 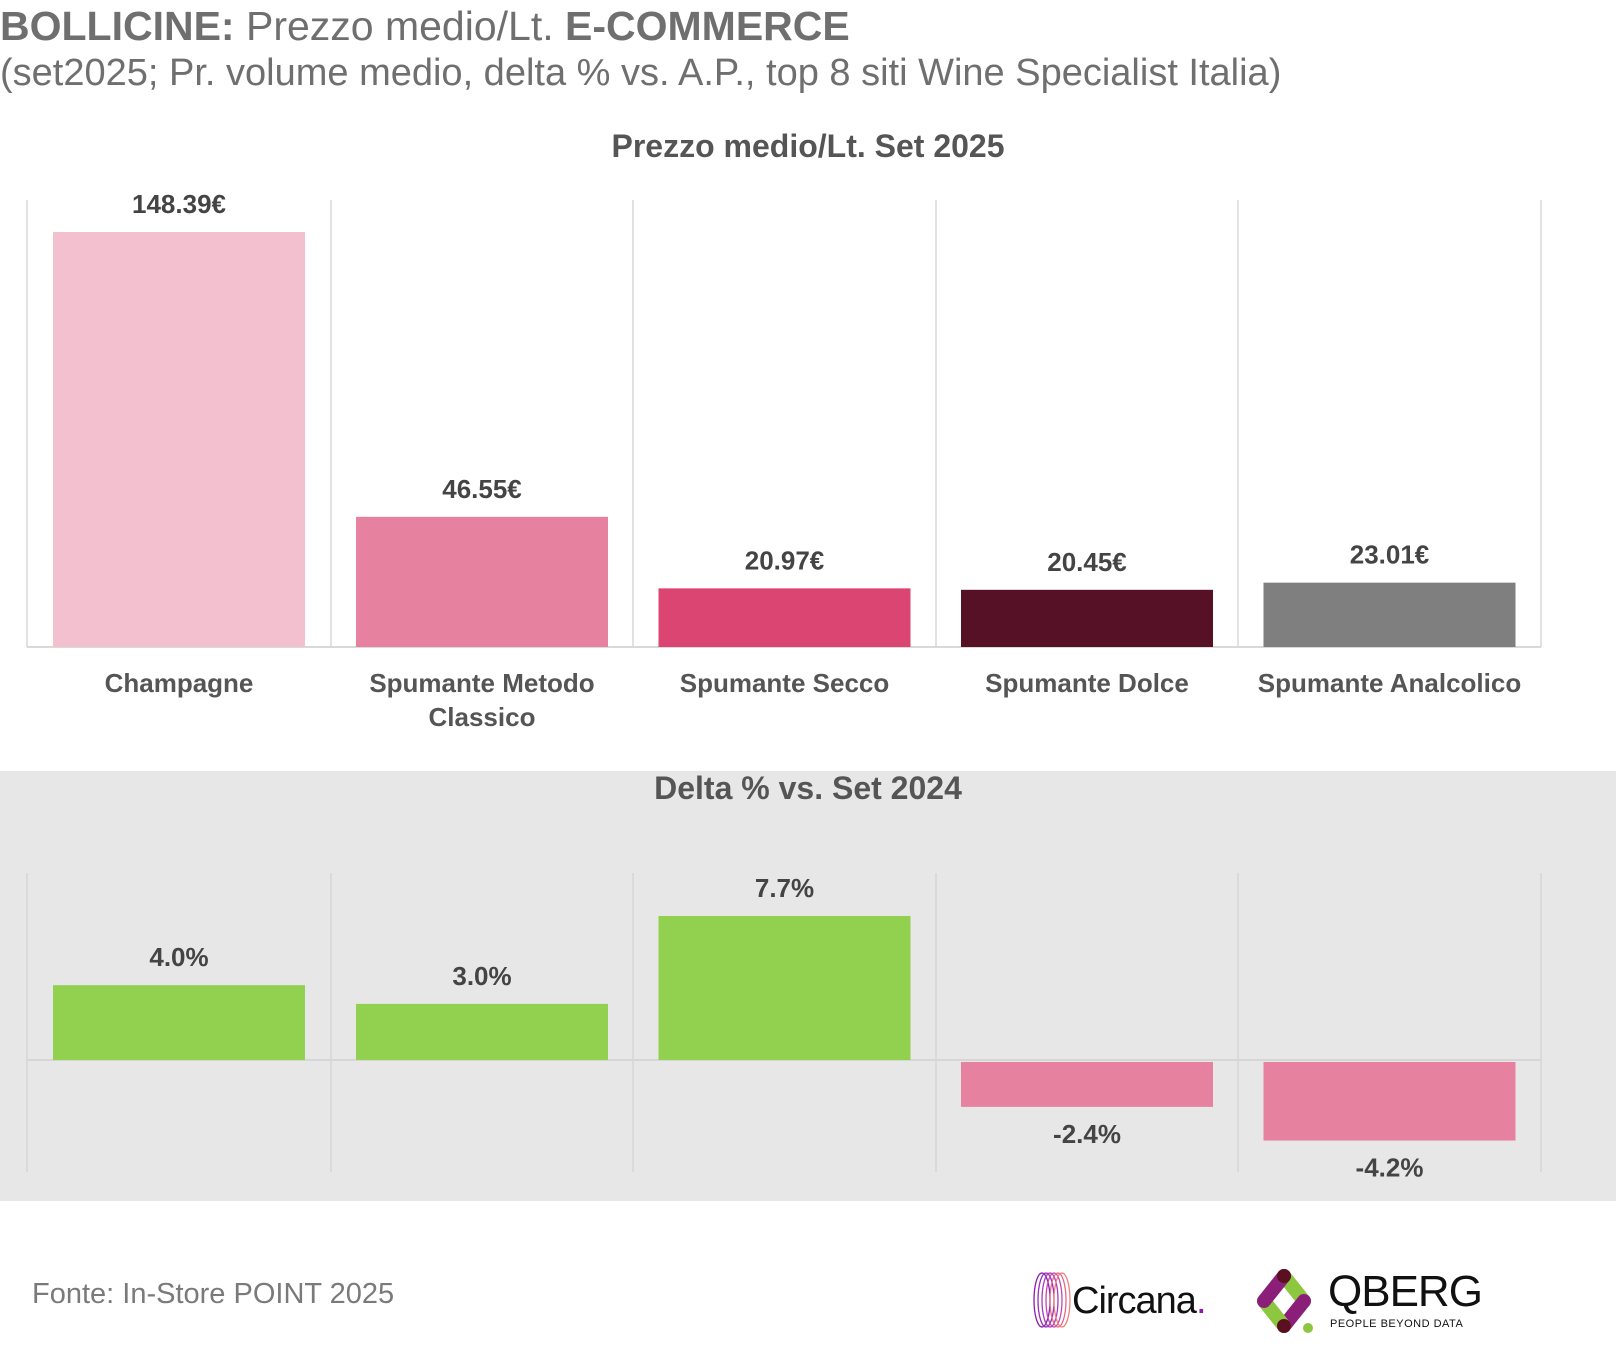 What do you see at coordinates (1087, 1134) in the screenshot?
I see `delta-data-label: -2.4%` at bounding box center [1087, 1134].